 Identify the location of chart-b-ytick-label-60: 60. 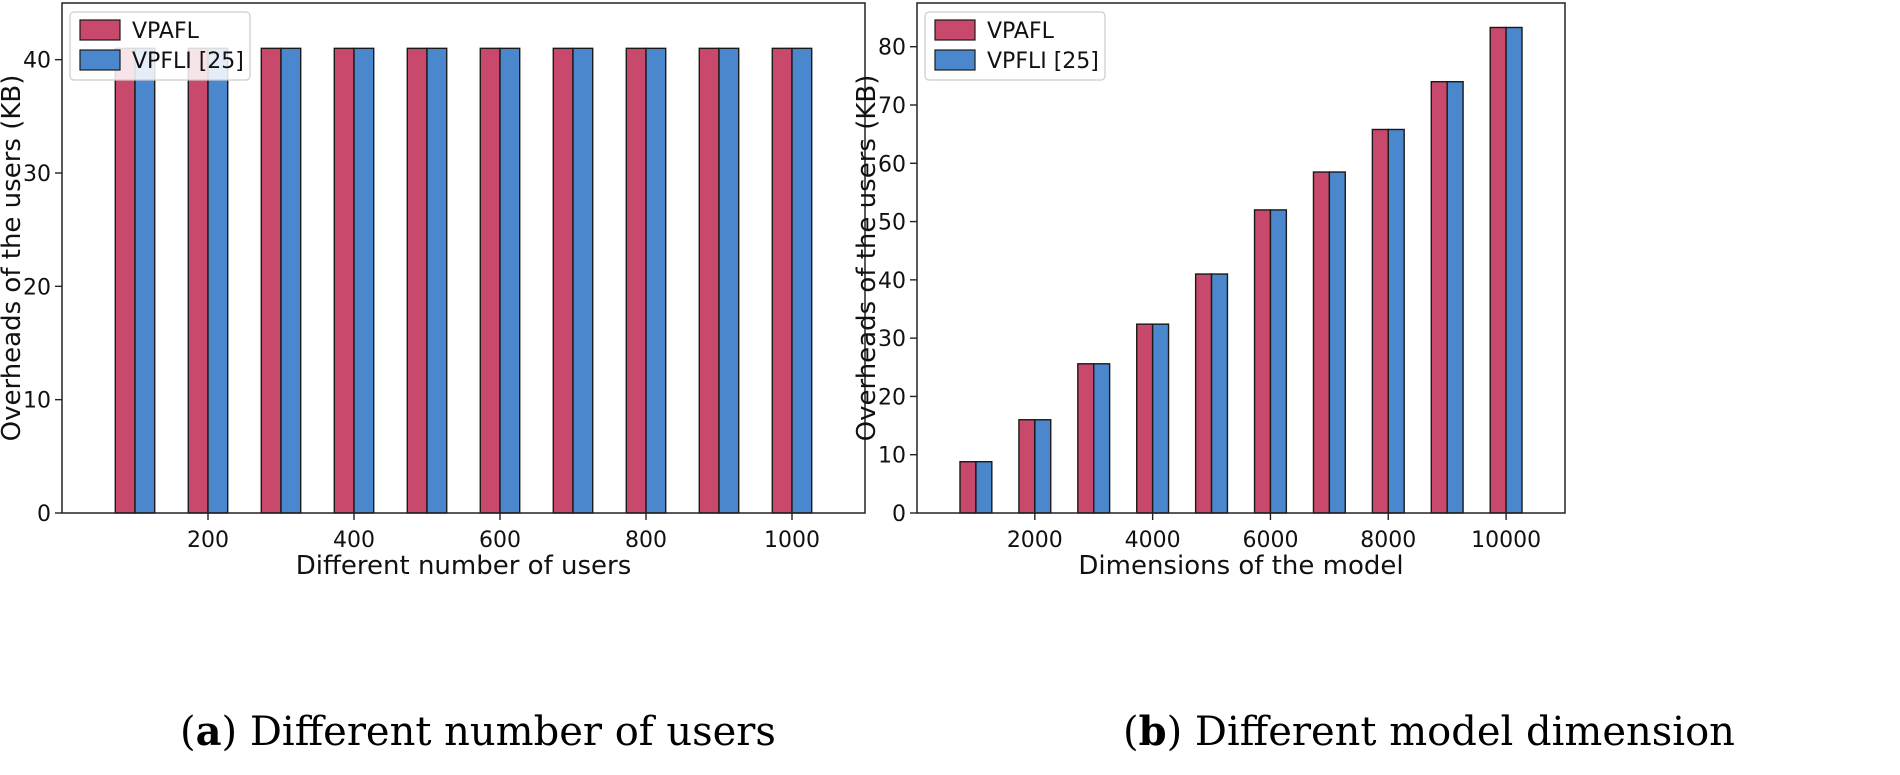
(892, 164).